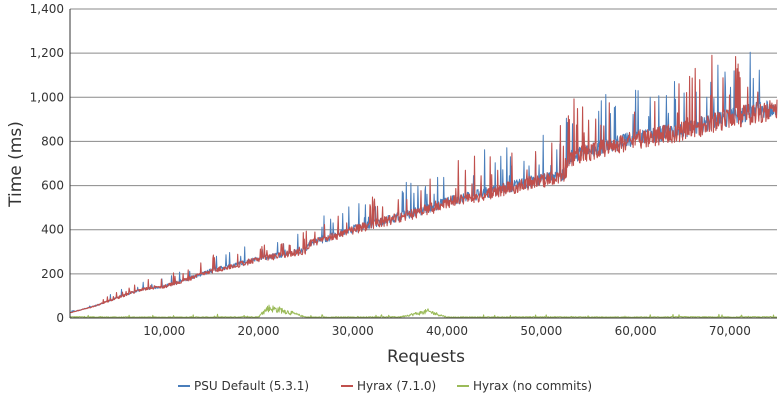  Describe the element at coordinates (47, 9) in the screenshot. I see `y-tick-label: 1,400` at that location.